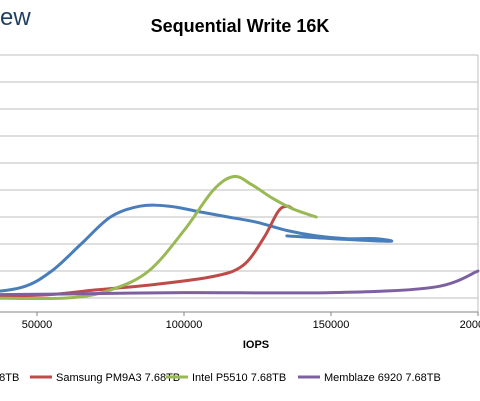 This screenshot has width=480, height=401. I want to click on legend-label: .68TB, so click(9, 378).